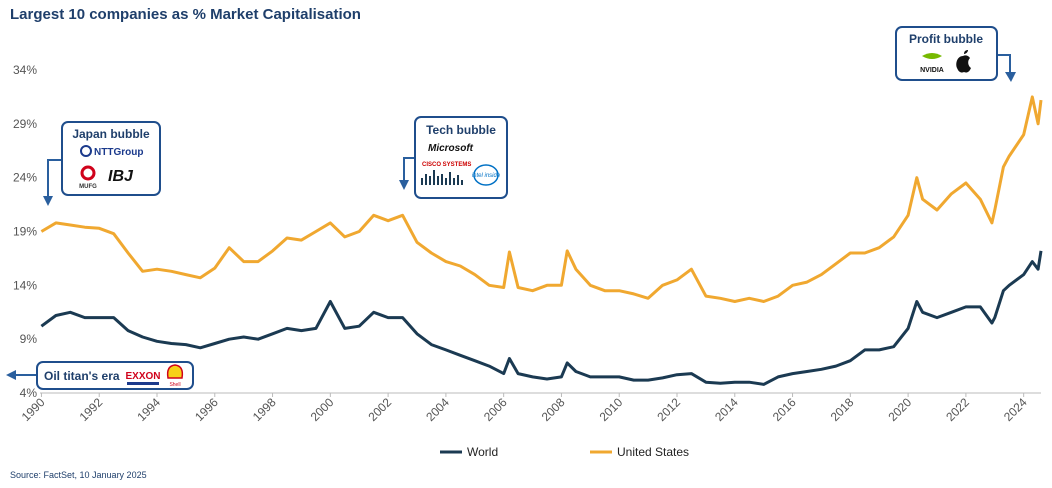 Image resolution: width=1052 pixels, height=488 pixels. I want to click on x-tick-label: 2008, so click(553, 409).